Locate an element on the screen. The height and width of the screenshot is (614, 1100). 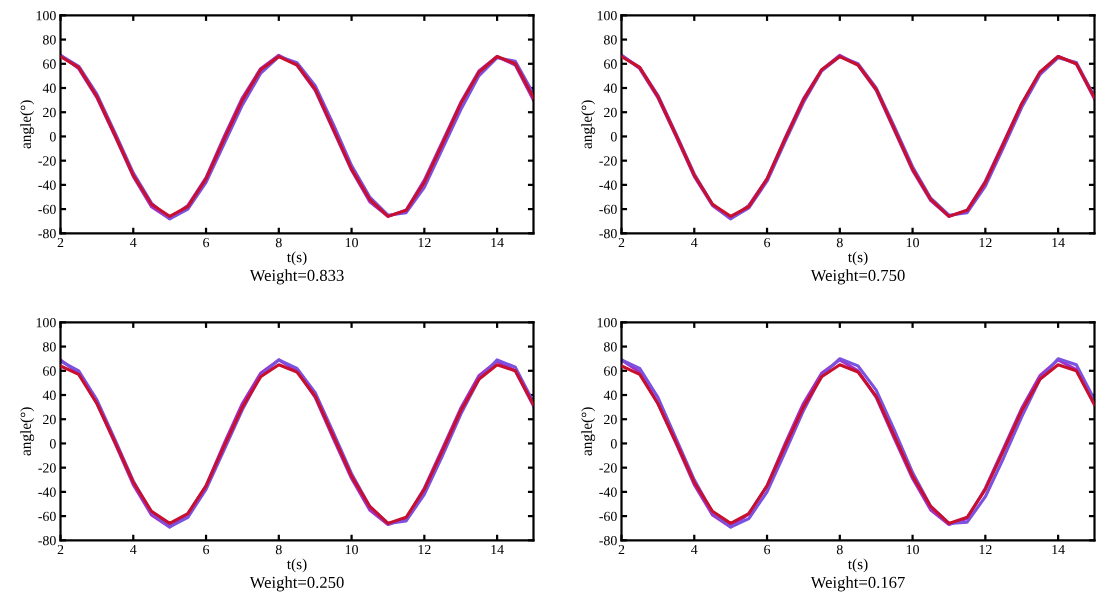
text: Weight=0.167 is located at coordinates (857, 584).